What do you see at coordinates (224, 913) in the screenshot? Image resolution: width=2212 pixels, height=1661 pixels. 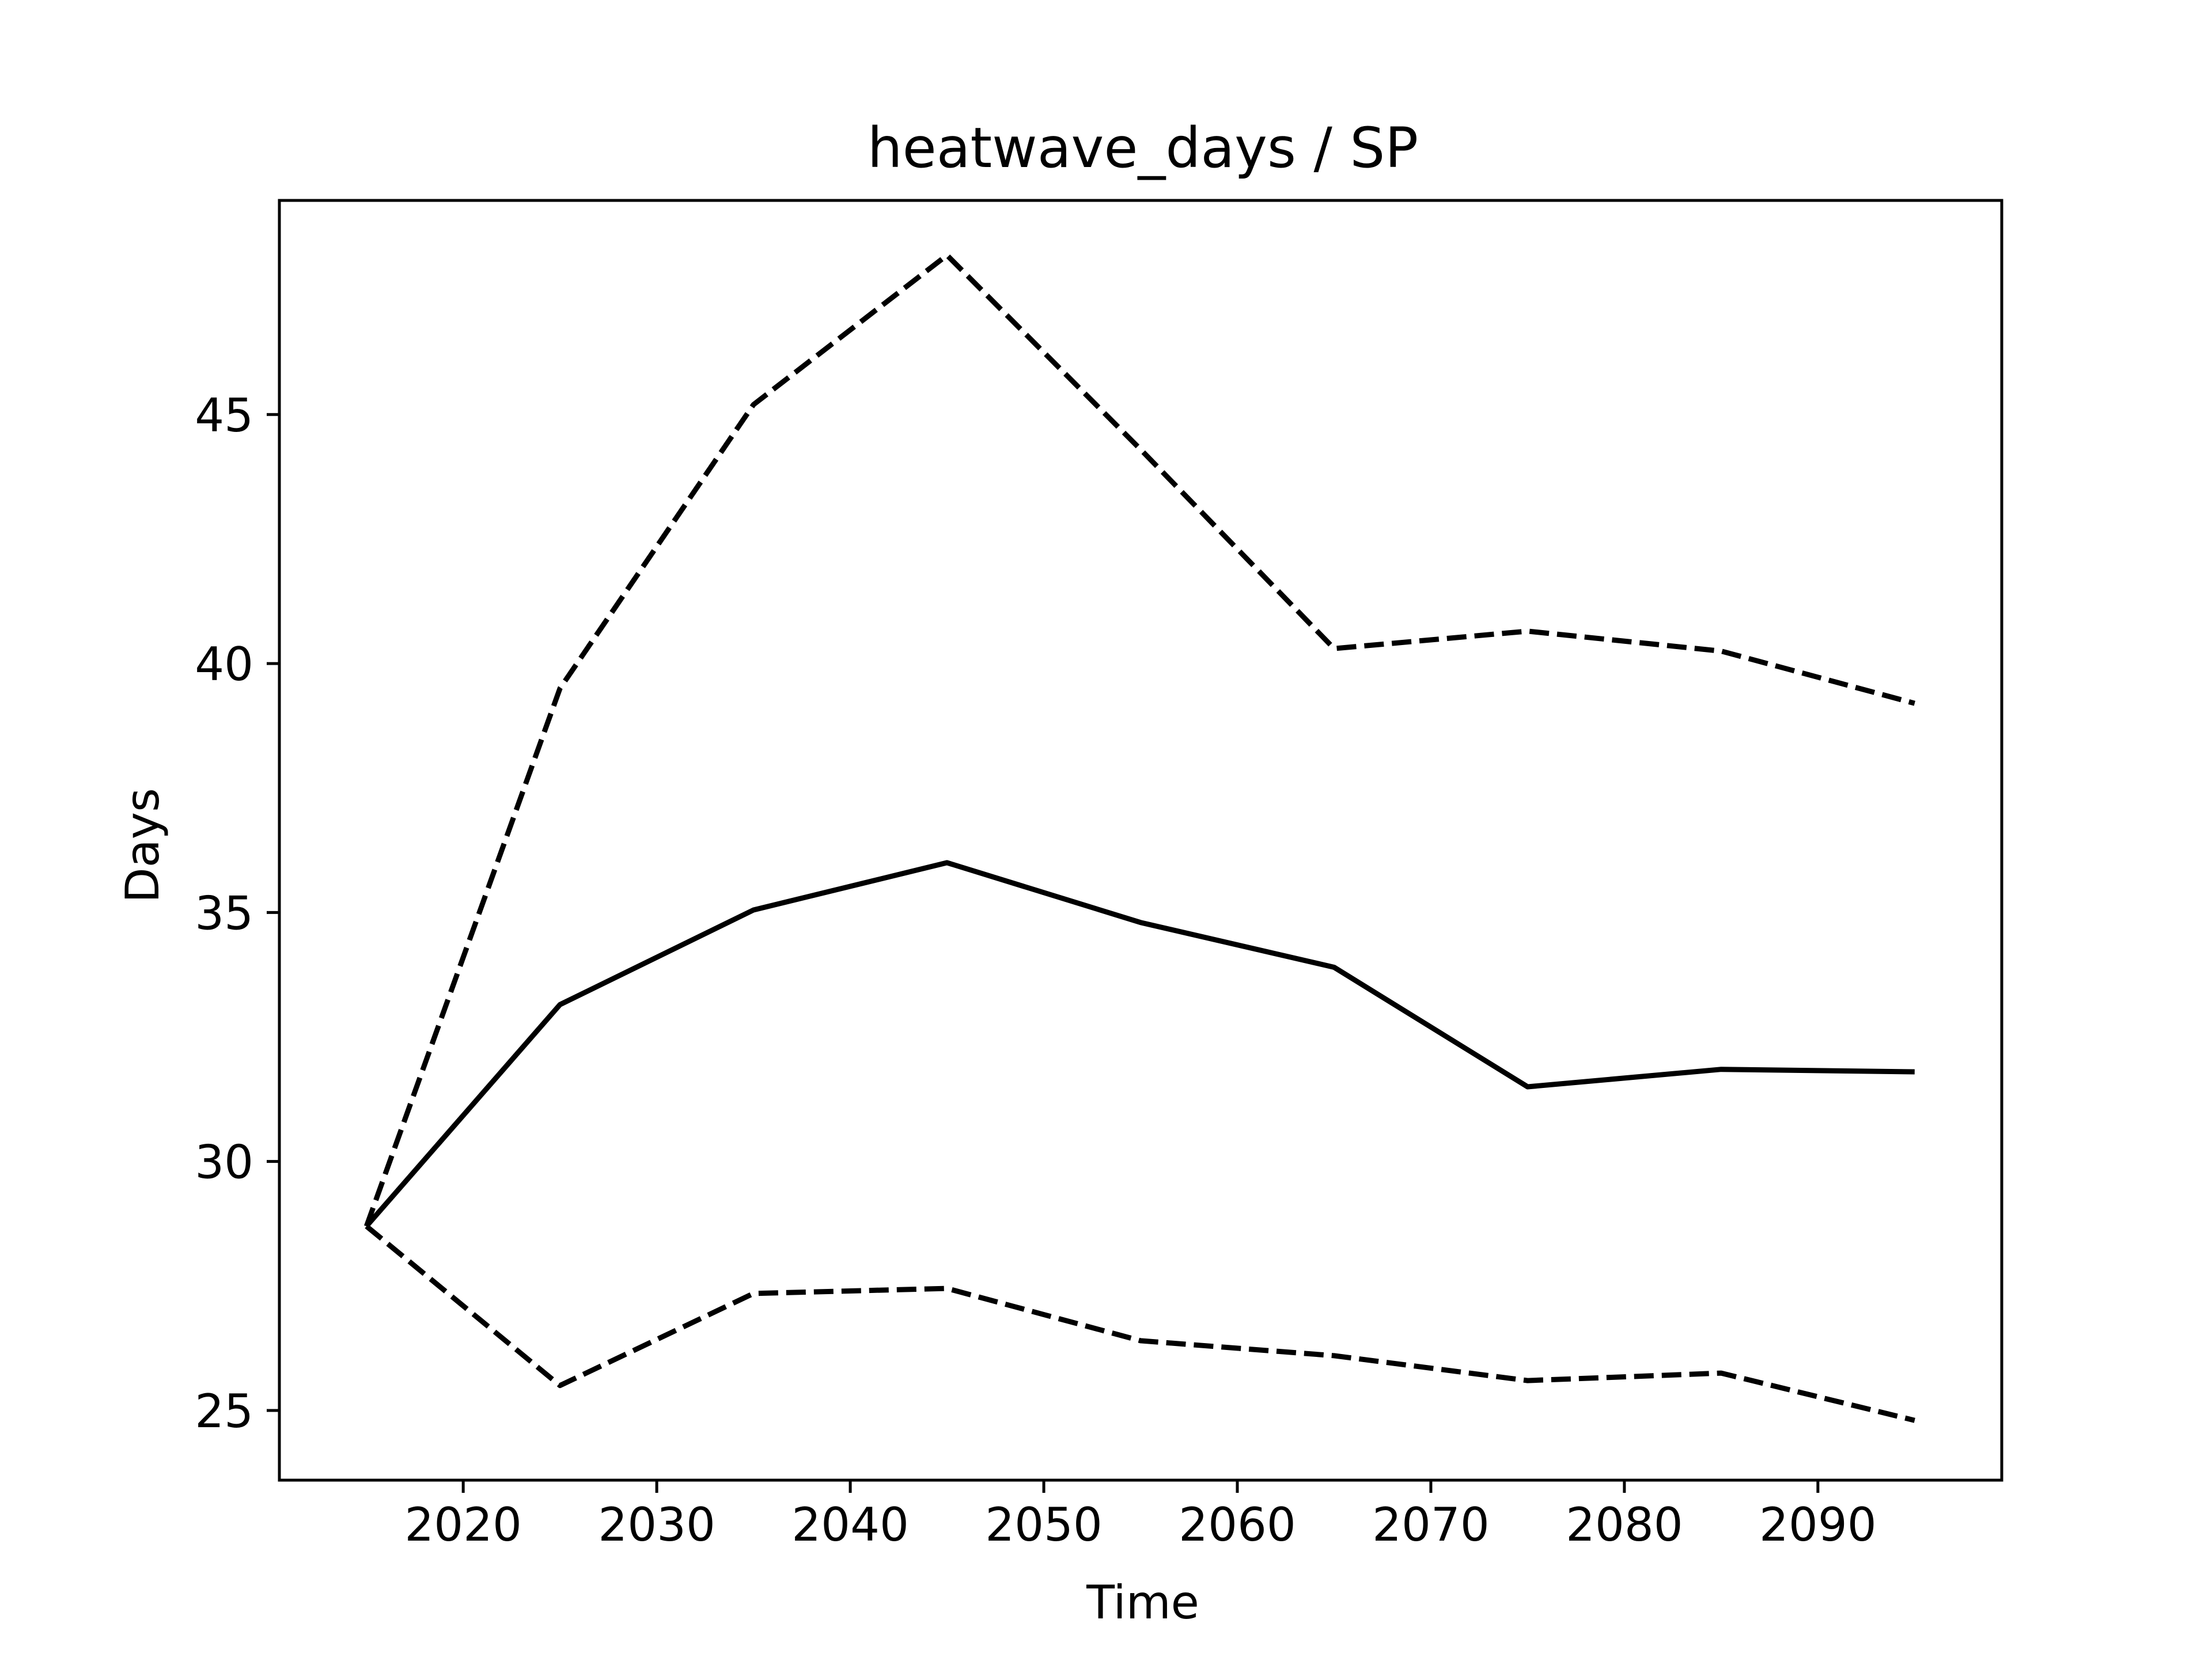 I see `y-tick-label: 35` at bounding box center [224, 913].